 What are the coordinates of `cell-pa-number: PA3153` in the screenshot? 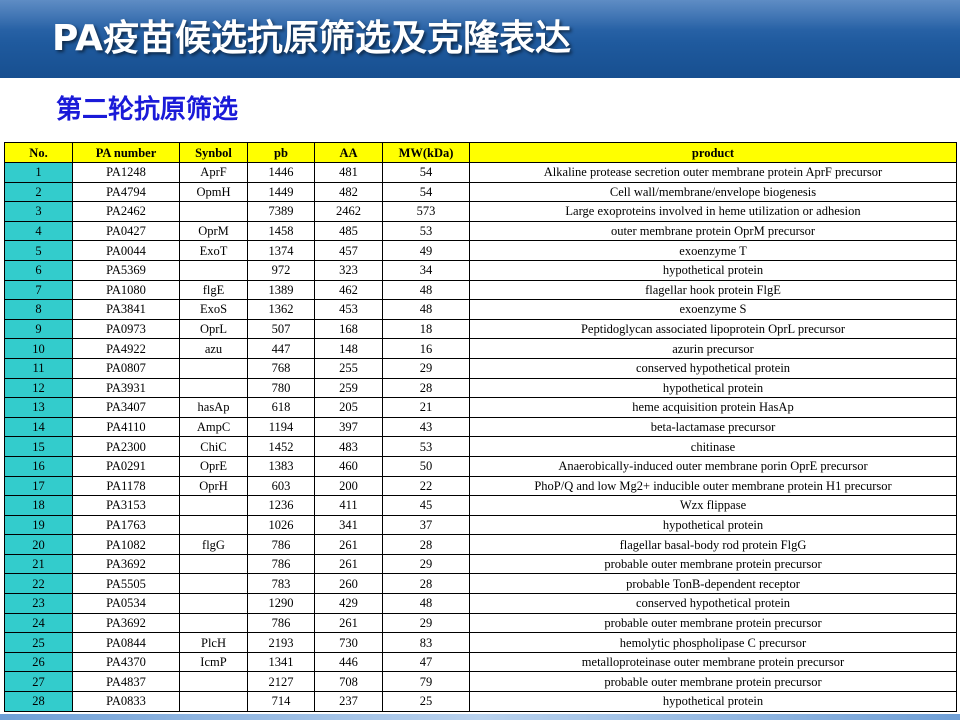 It's located at (126, 505).